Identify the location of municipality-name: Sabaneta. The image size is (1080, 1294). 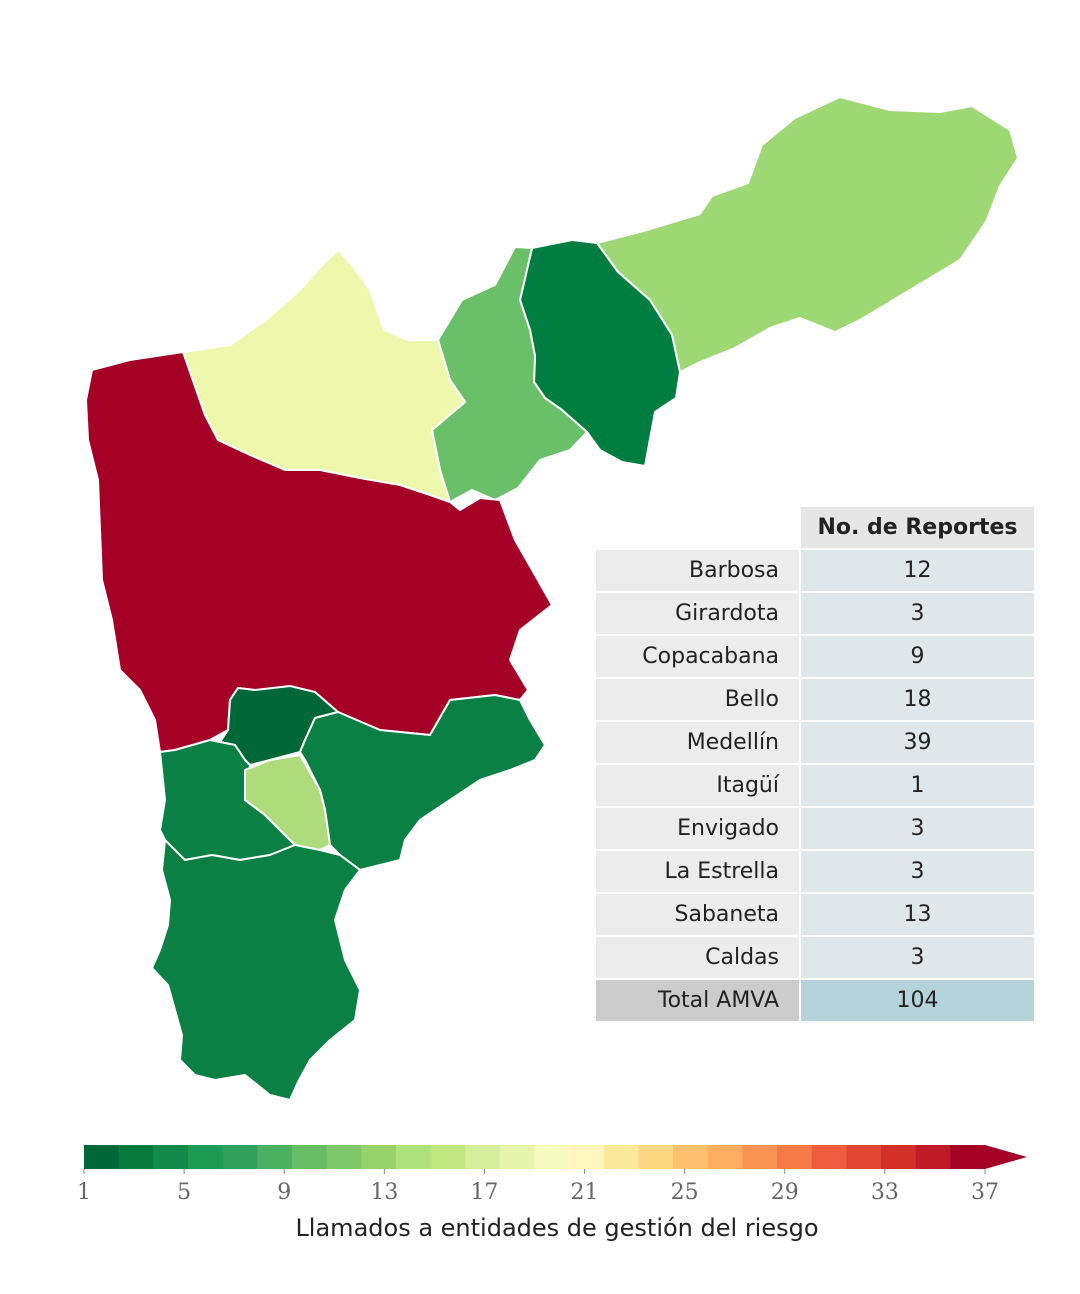
(697, 914).